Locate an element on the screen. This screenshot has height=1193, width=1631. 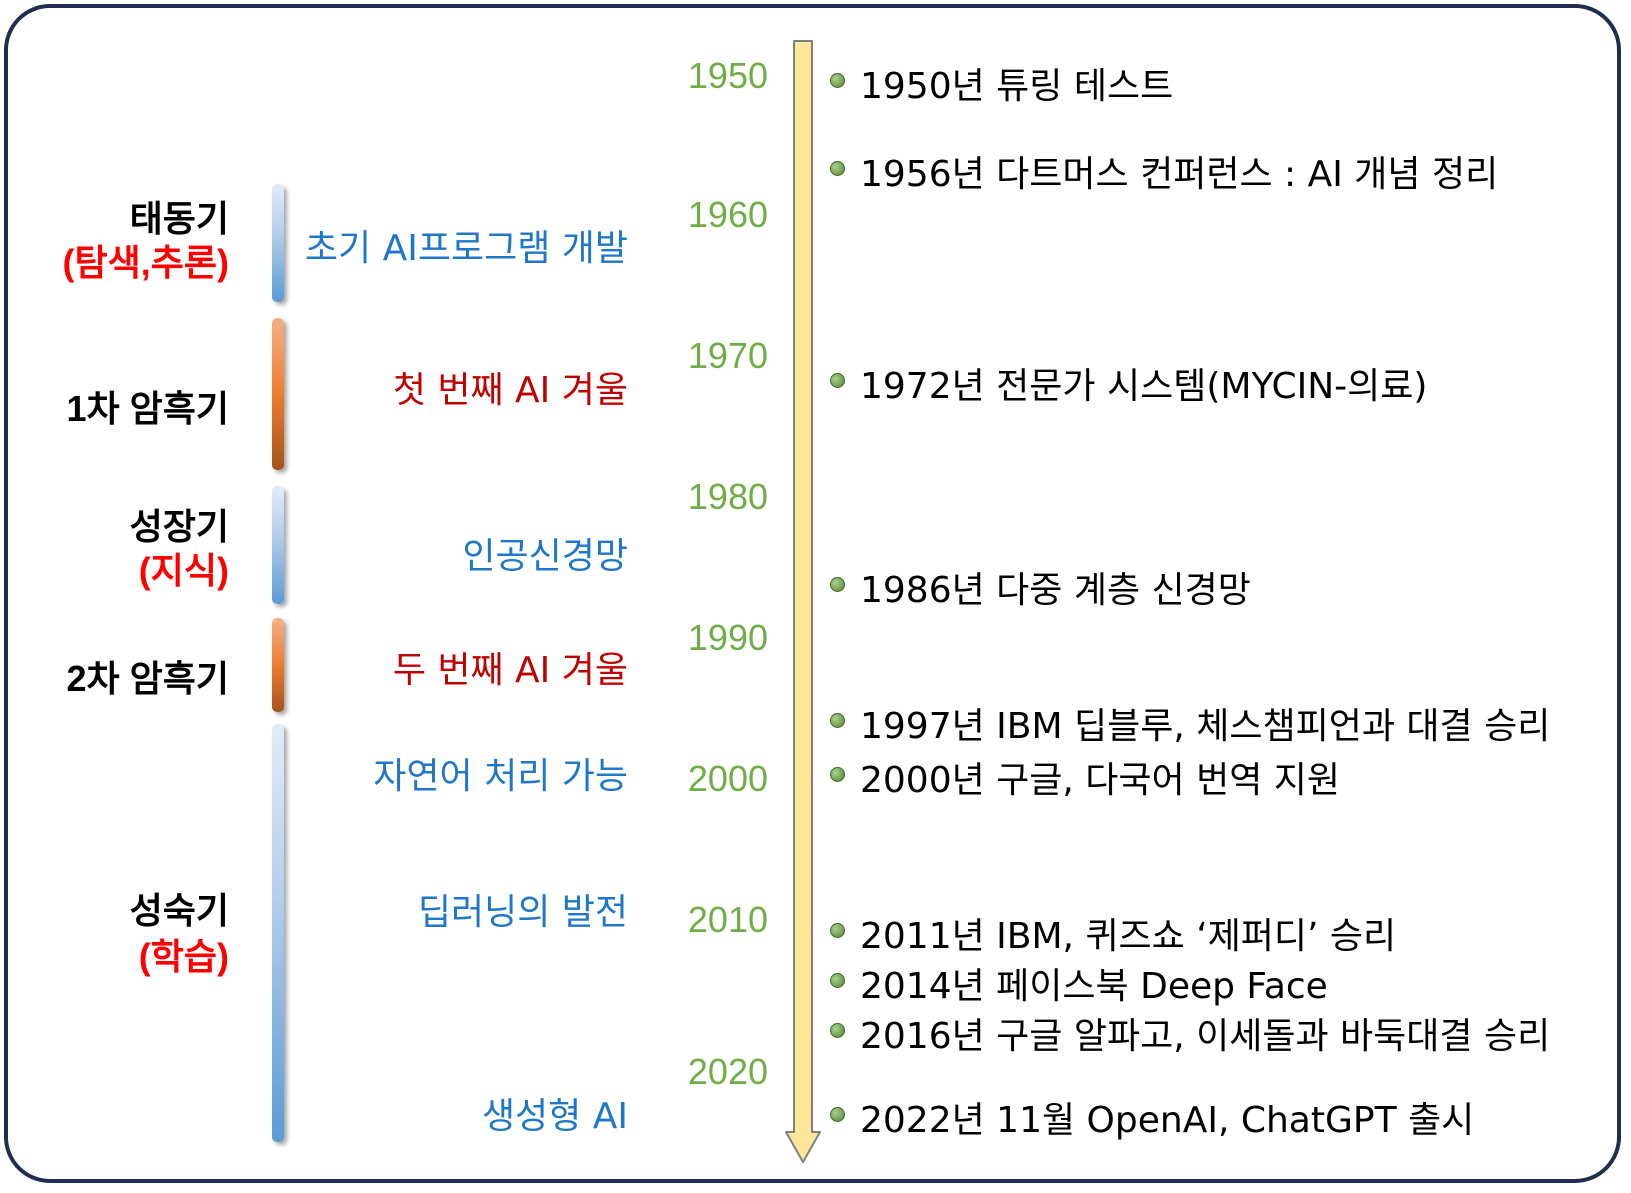
development-deep-learning: 딥러닝의 발전 is located at coordinates (522, 912).